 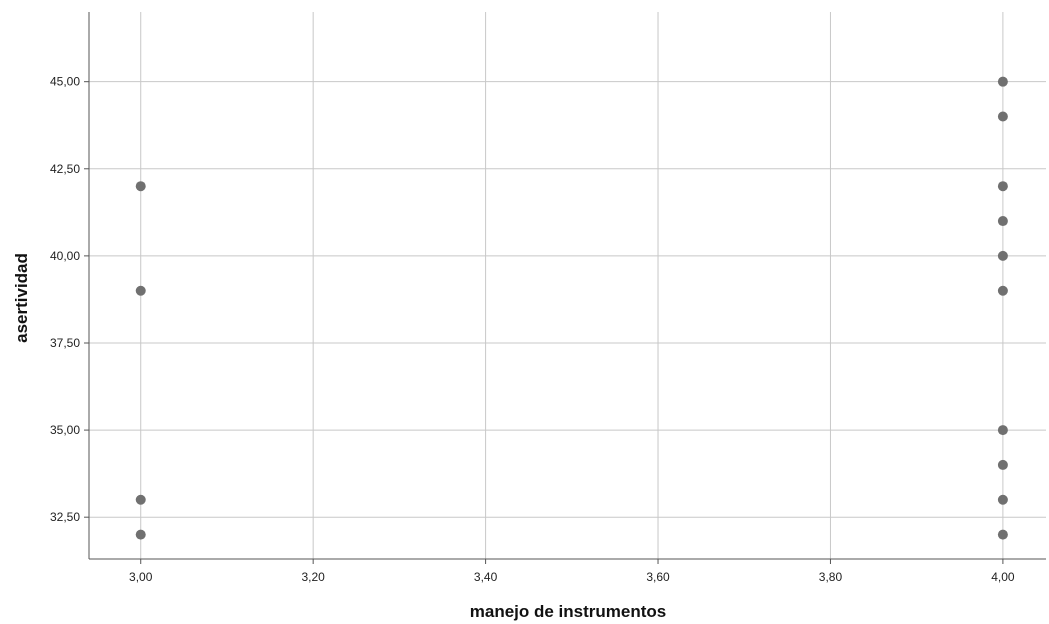 What do you see at coordinates (65, 82) in the screenshot?
I see `y-tick-label: 45,00` at bounding box center [65, 82].